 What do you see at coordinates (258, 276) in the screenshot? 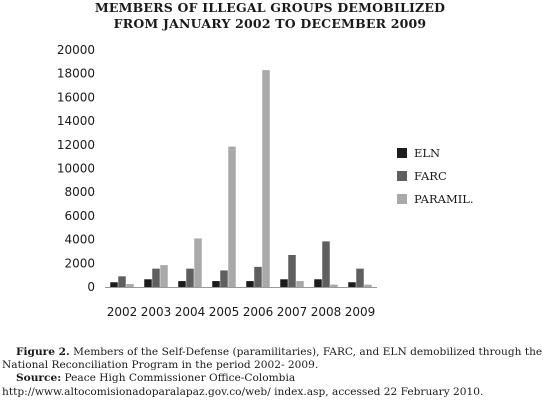
I see `bar-farc-2006` at bounding box center [258, 276].